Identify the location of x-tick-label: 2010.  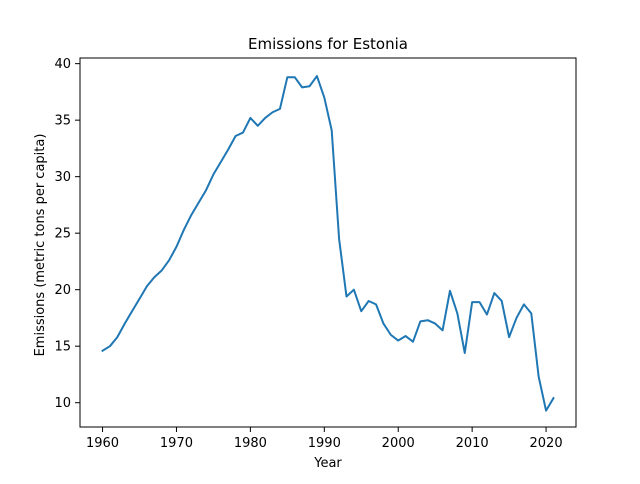
(472, 443).